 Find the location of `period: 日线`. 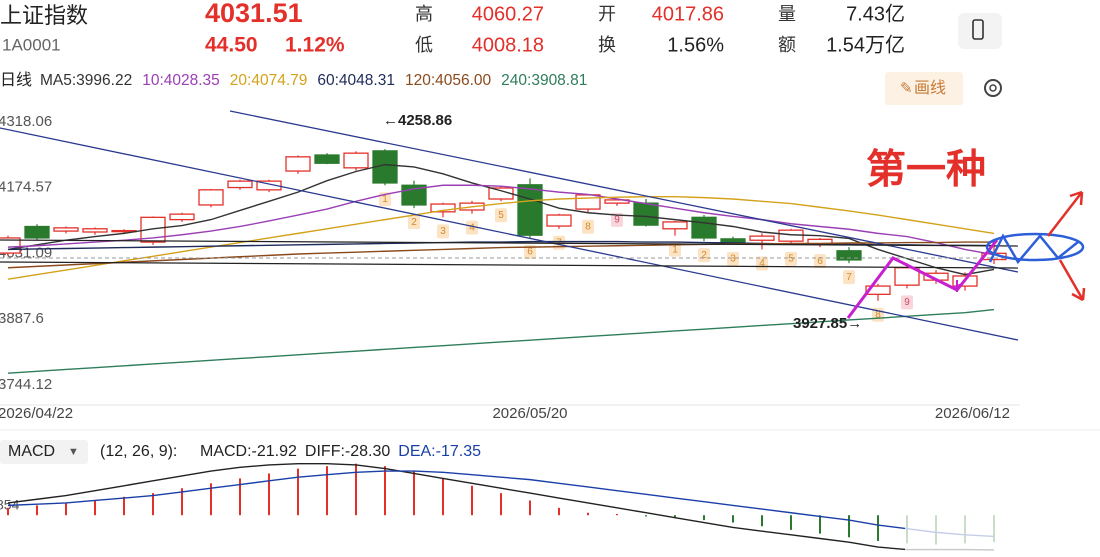

period: 日线 is located at coordinates (16, 80).